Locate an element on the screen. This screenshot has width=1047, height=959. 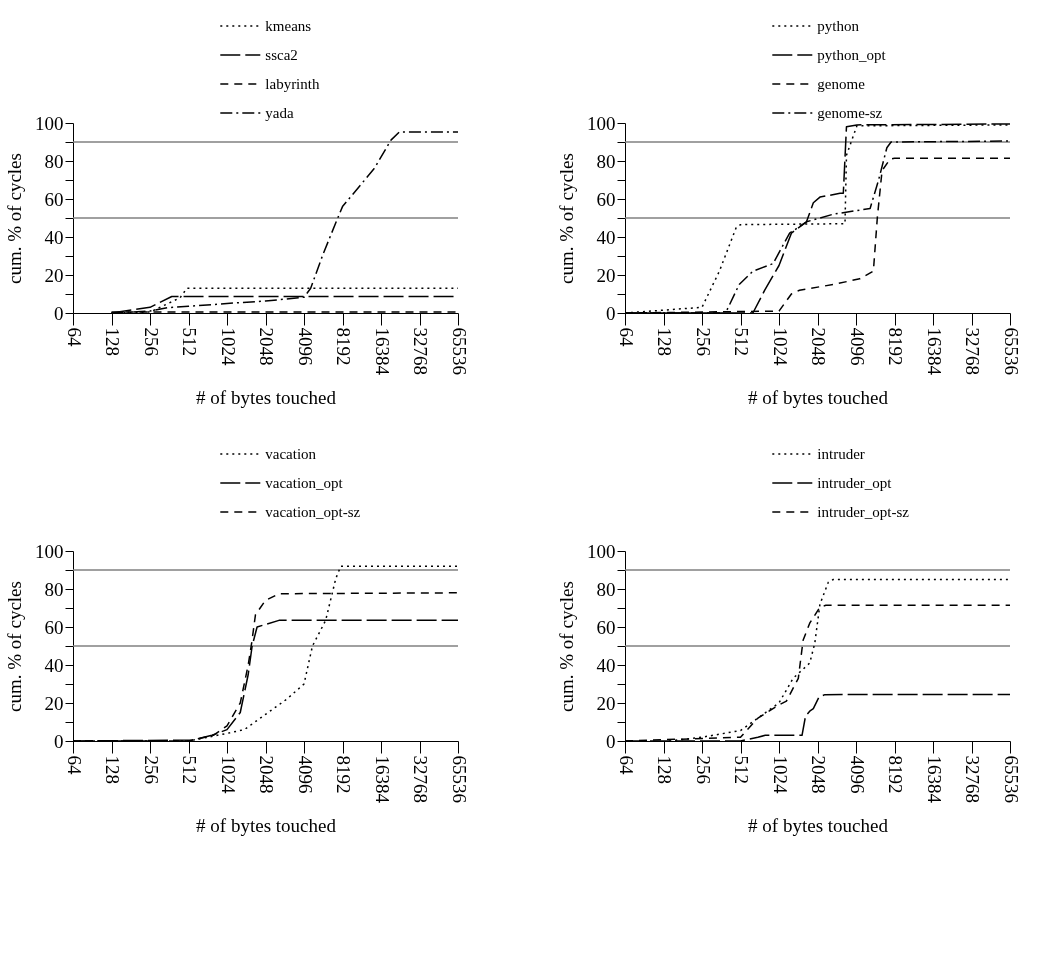
legend-label: vacation is located at coordinates (291, 454).